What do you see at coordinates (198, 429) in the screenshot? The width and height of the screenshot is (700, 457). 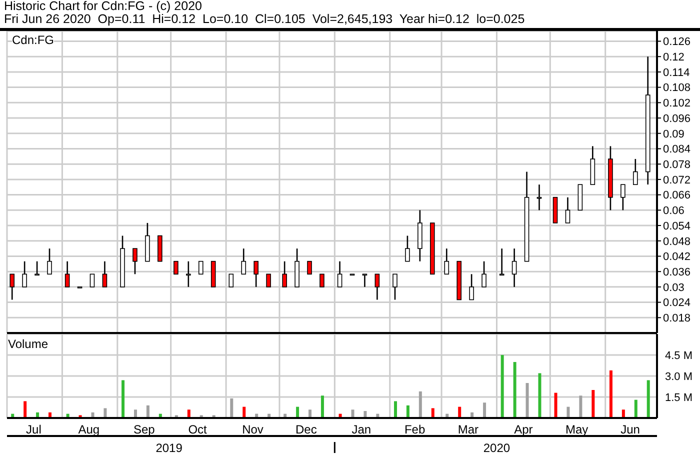 I see `x-tick-label: Oct` at bounding box center [198, 429].